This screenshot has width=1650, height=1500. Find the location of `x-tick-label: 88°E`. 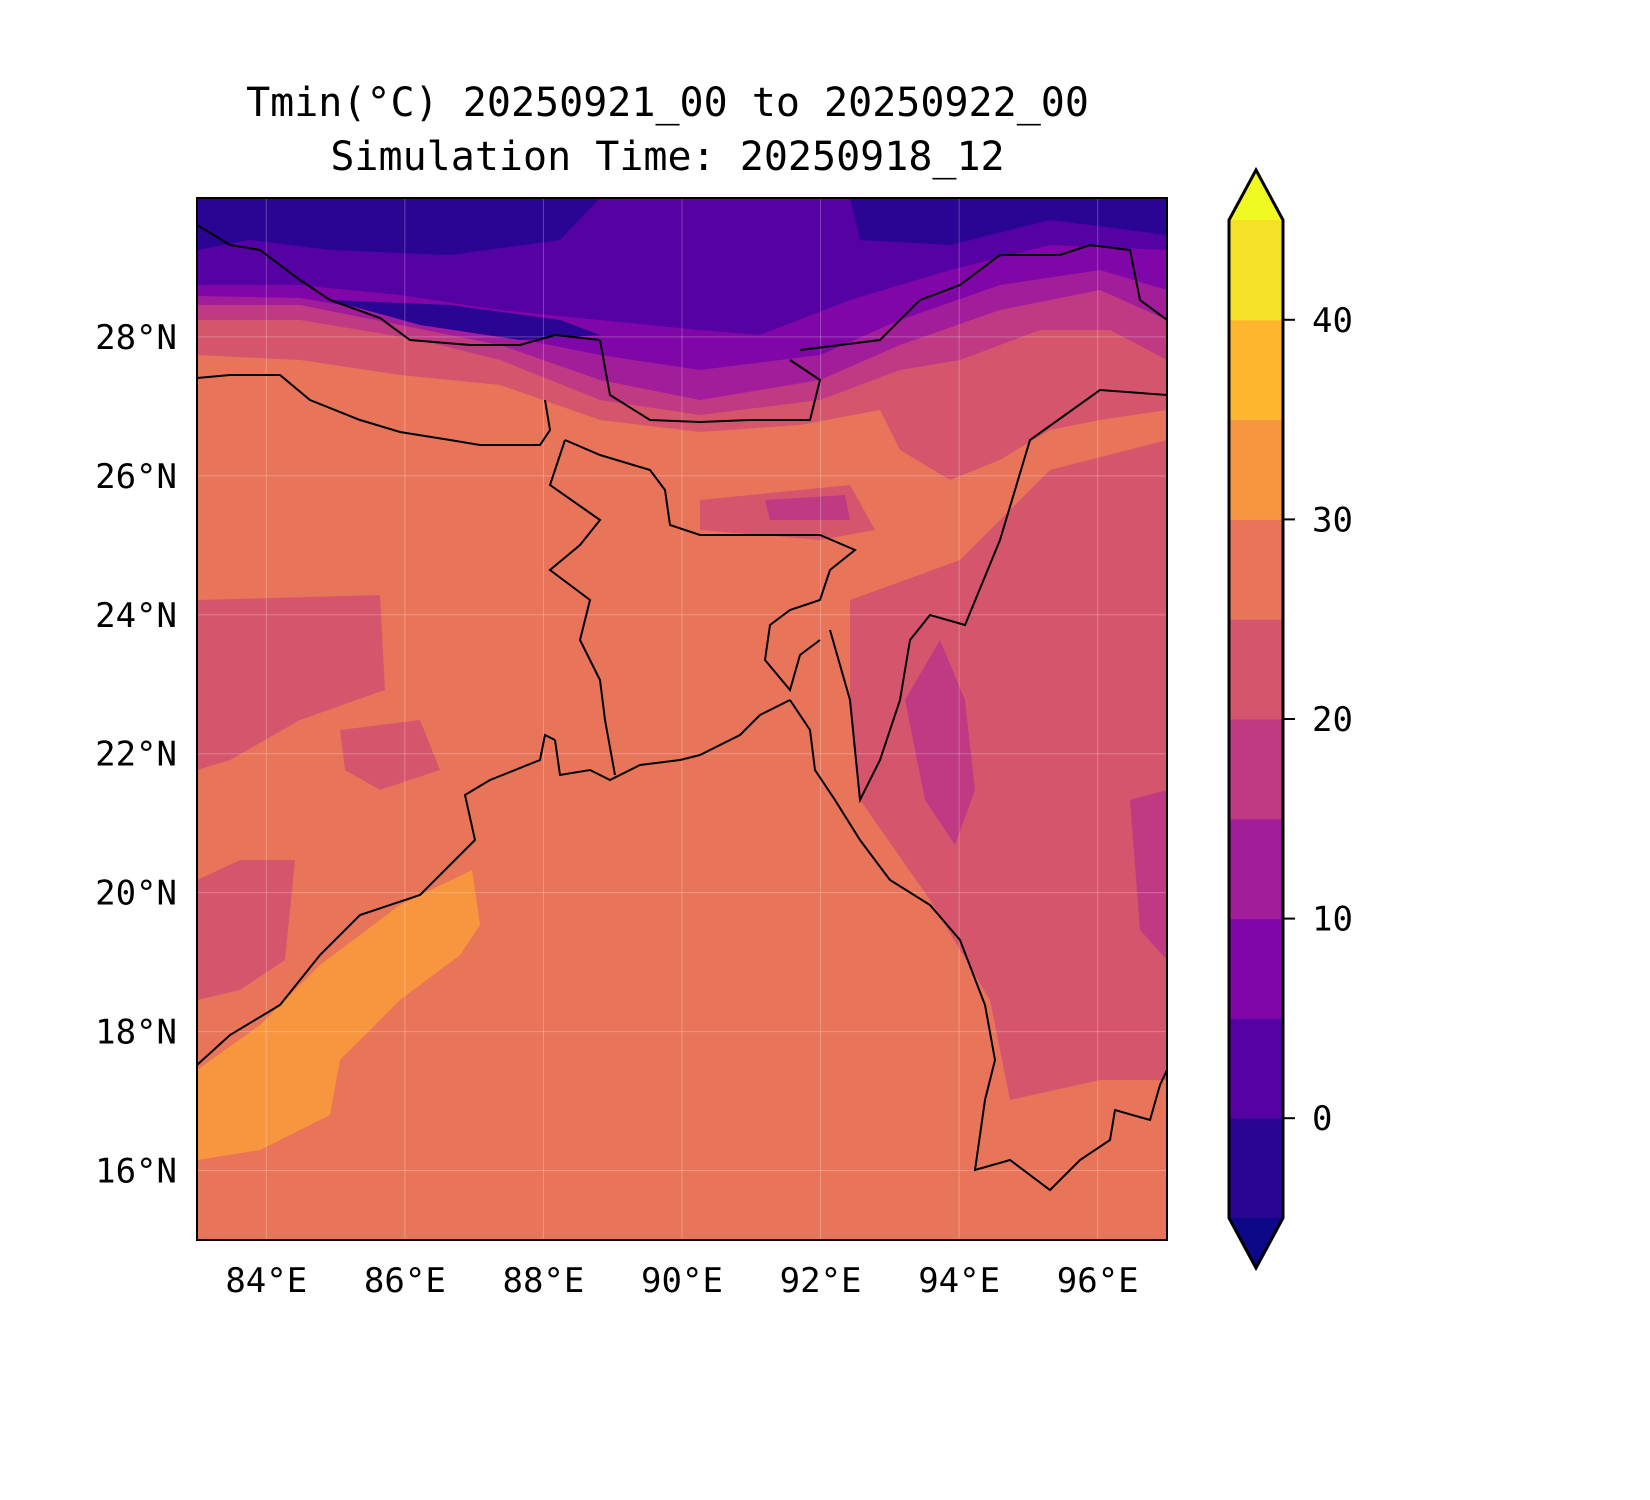

x-tick-label: 88°E is located at coordinates (543, 1281).